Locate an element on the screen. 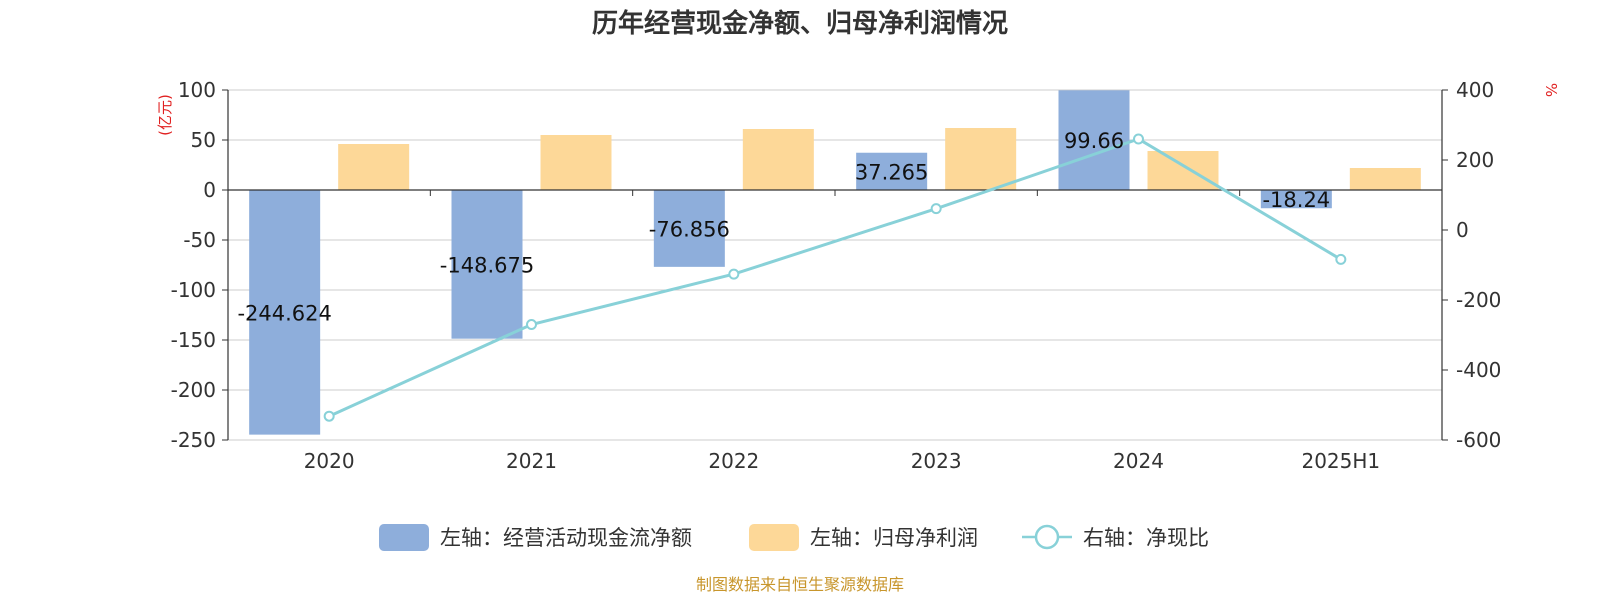  left-axis-tick-label: -250 is located at coordinates (193, 440).